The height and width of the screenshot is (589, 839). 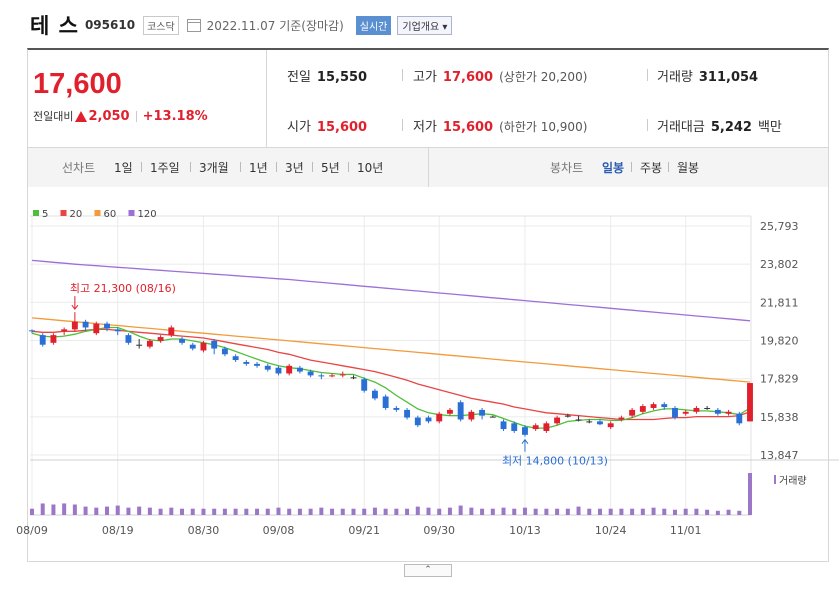 What do you see at coordinates (613, 168) in the screenshot?
I see `tab-daily: 일봉` at bounding box center [613, 168].